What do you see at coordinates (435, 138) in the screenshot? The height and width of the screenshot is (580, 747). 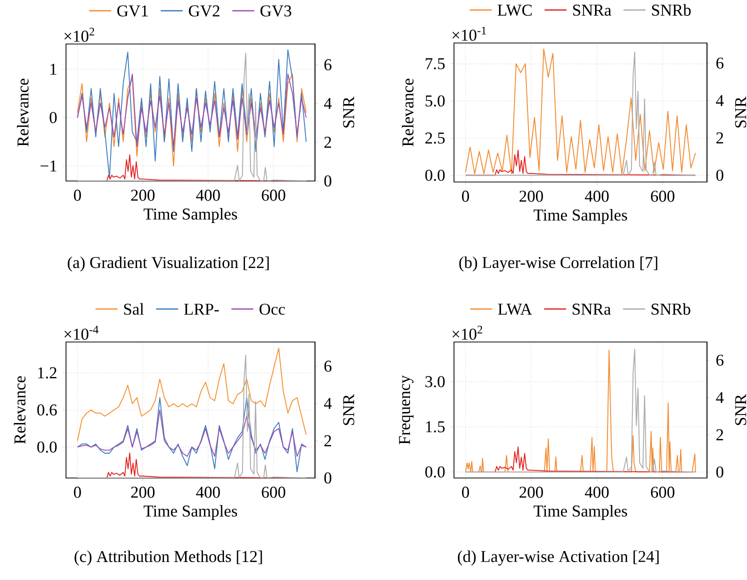 I see `y-tick-label: 2.5` at bounding box center [435, 138].